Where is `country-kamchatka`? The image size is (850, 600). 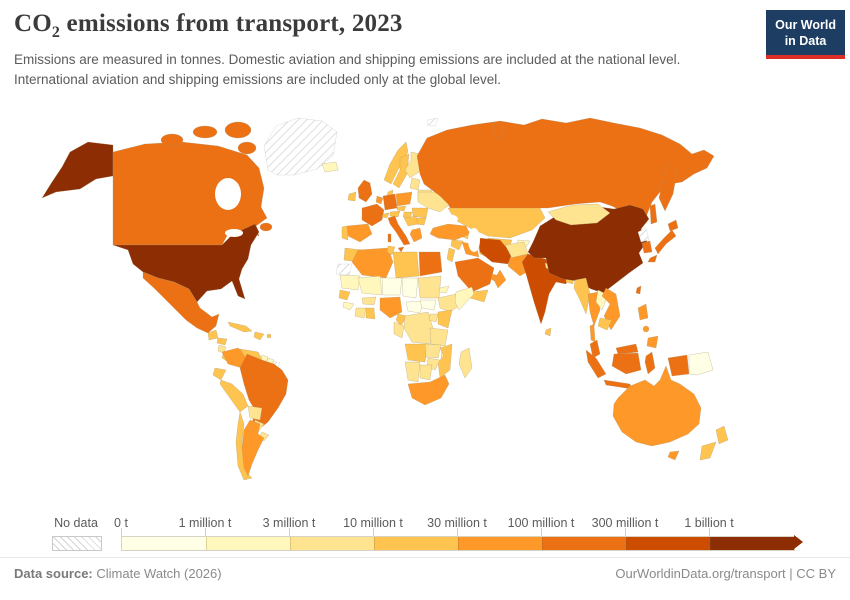 country-kamchatka is located at coordinates (668, 186).